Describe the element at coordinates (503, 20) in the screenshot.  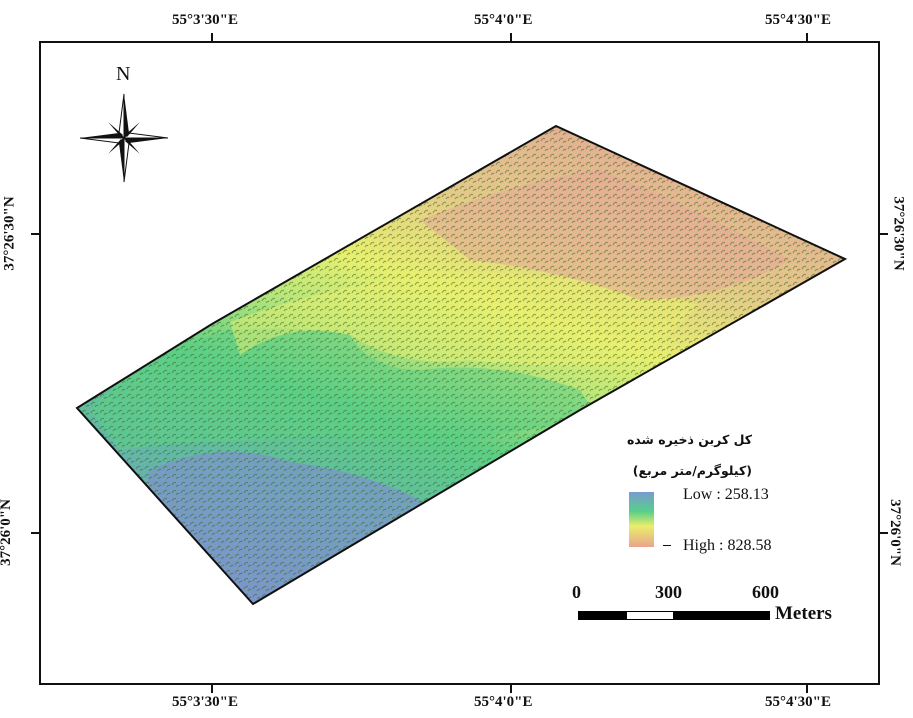
I see `longitude-label-top-2: 55°4'0"E` at that location.